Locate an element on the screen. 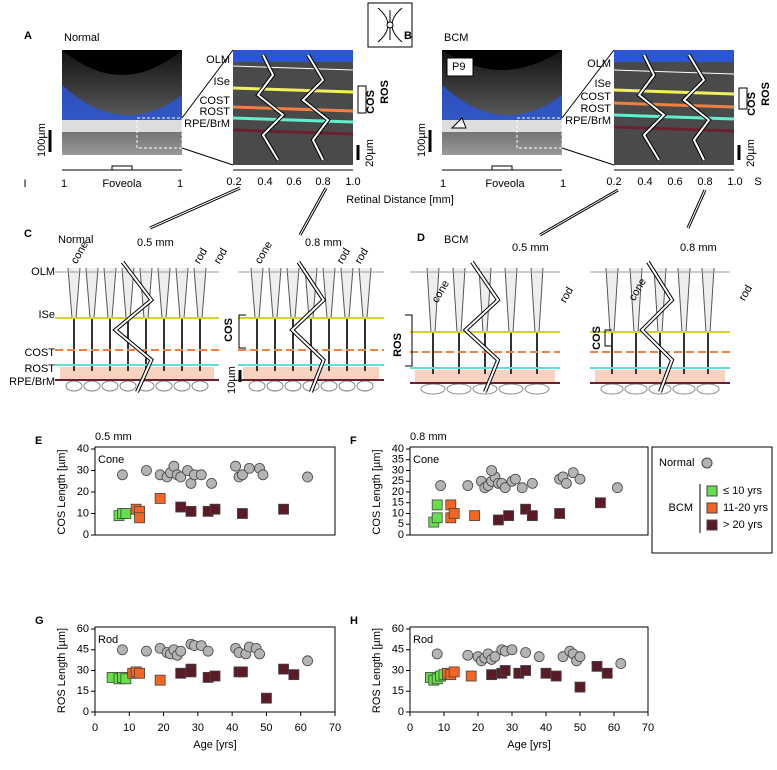 The height and width of the screenshot is (770, 777). bracket-label: ROS is located at coordinates (385, 92).